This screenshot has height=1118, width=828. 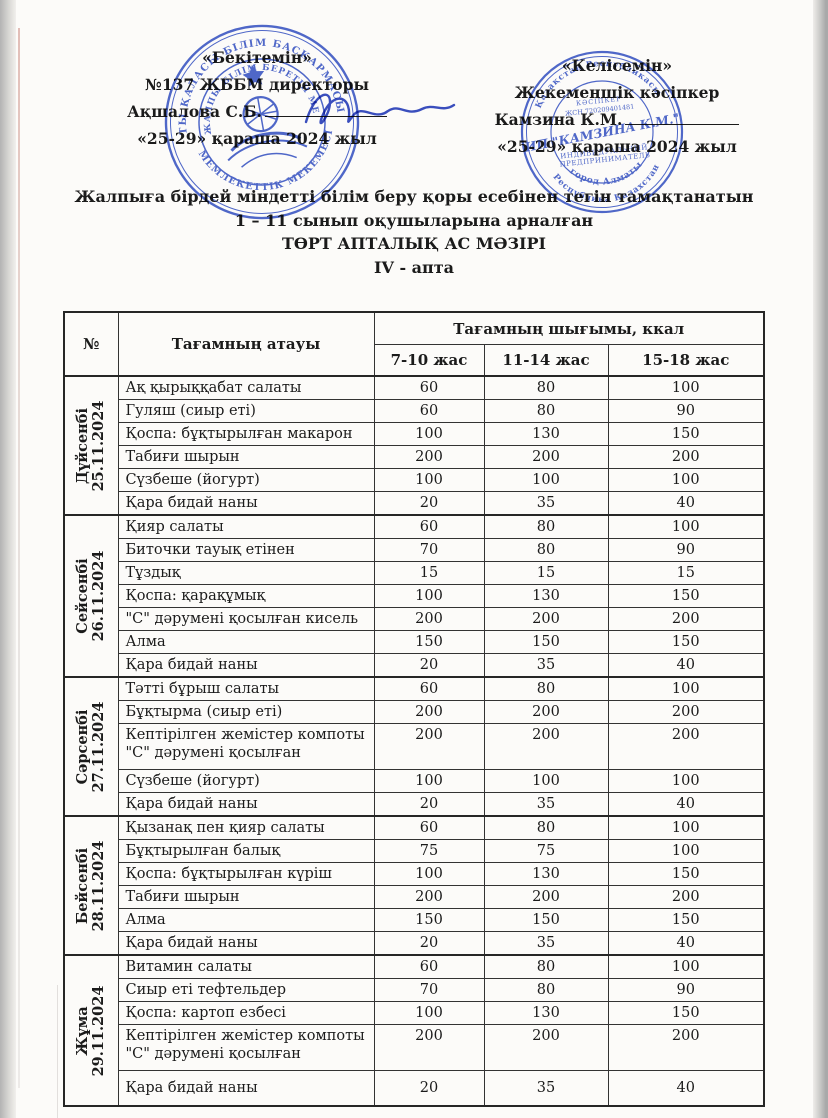 I want to click on day-label-cell: Дүйсенбі 25.11.2024, so click(x=91, y=445).